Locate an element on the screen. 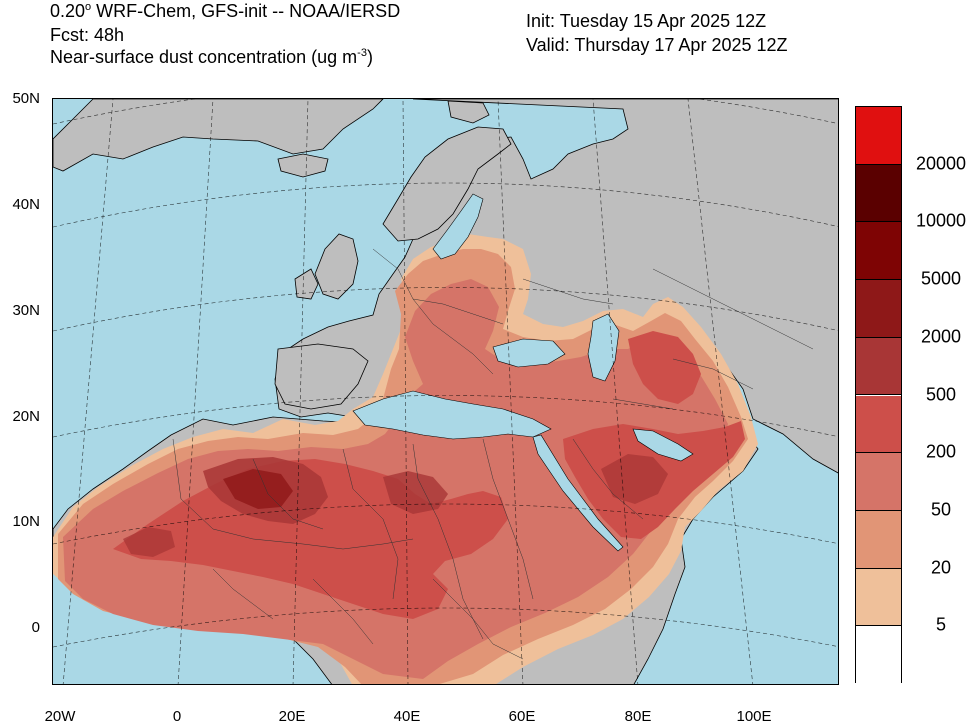 This screenshot has width=975, height=726. svalbard is located at coordinates (468, 112).